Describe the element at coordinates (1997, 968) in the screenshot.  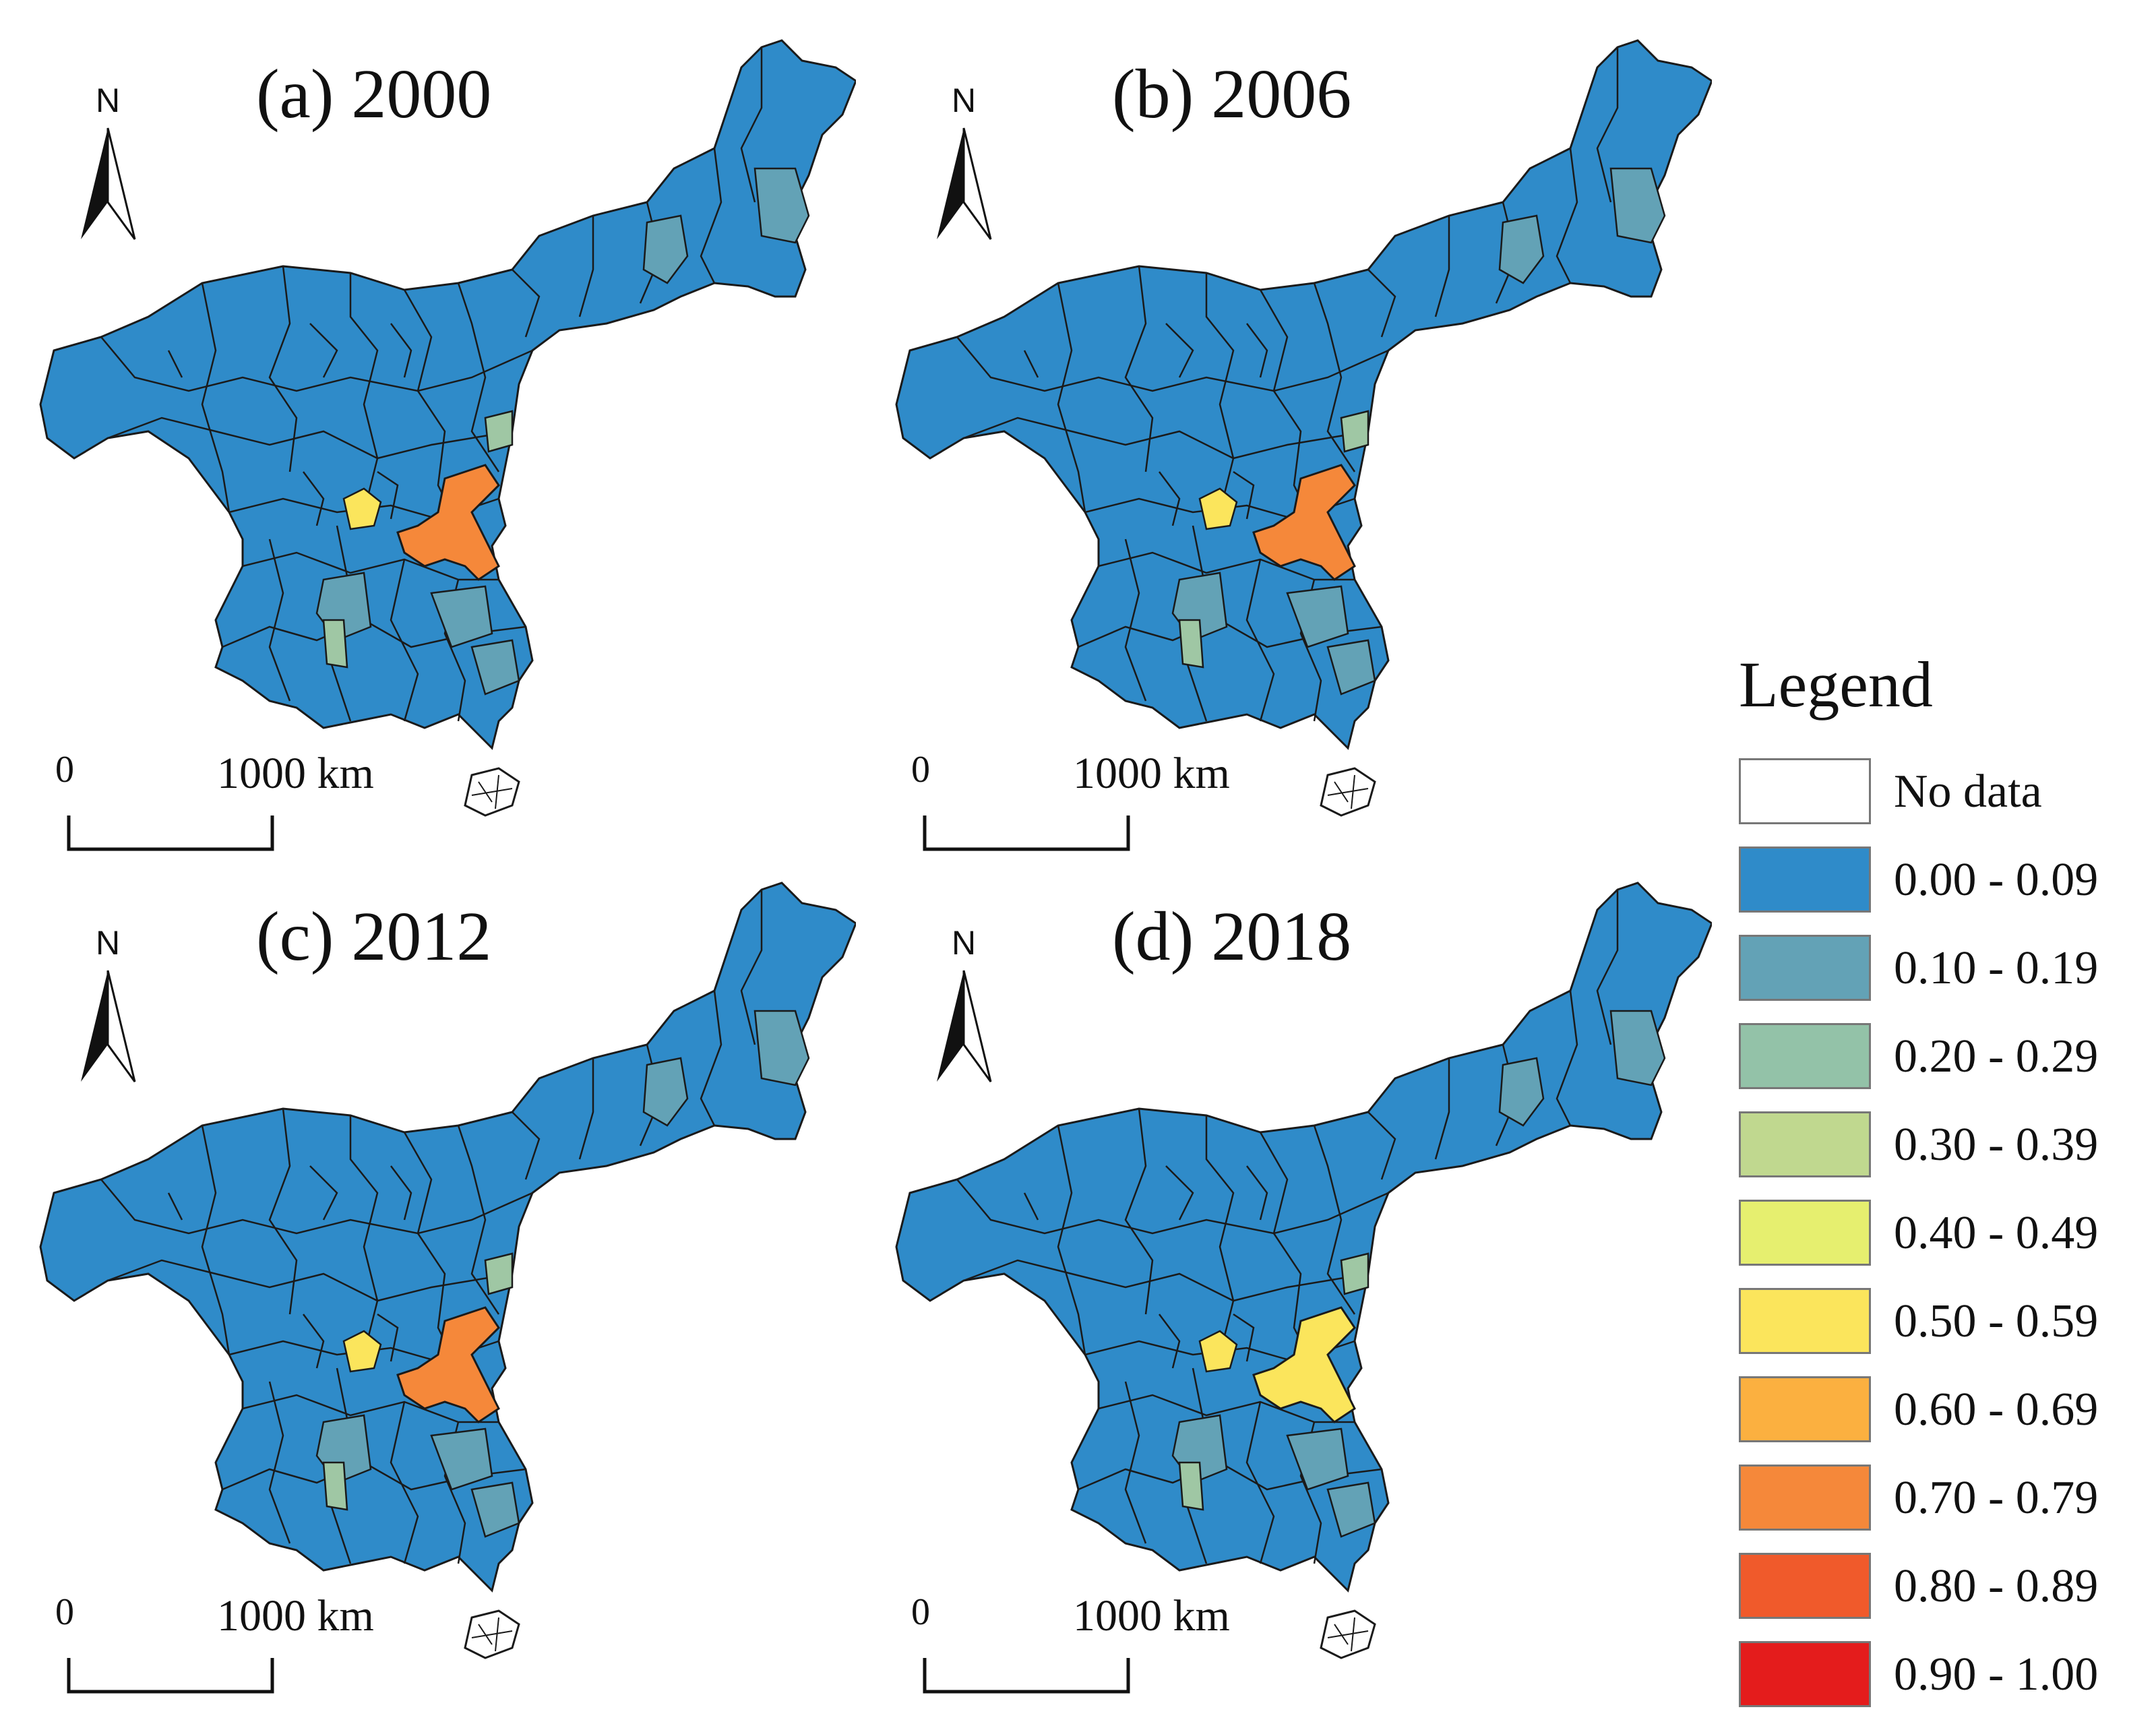
I see `legend-label: 0.10 - 0.19` at that location.